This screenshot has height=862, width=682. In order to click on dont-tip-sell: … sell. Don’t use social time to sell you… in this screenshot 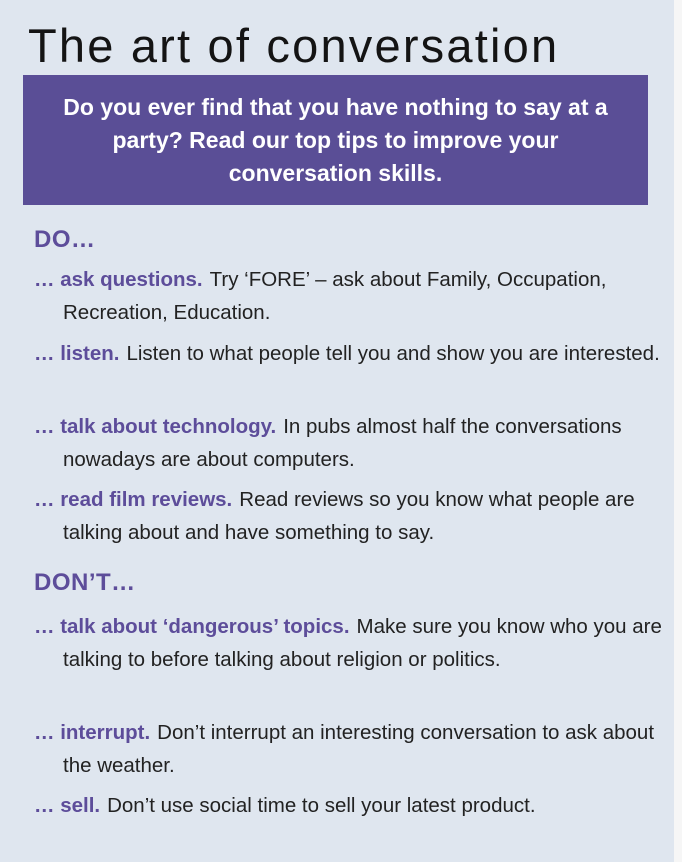, I will do `click(357, 805)`.